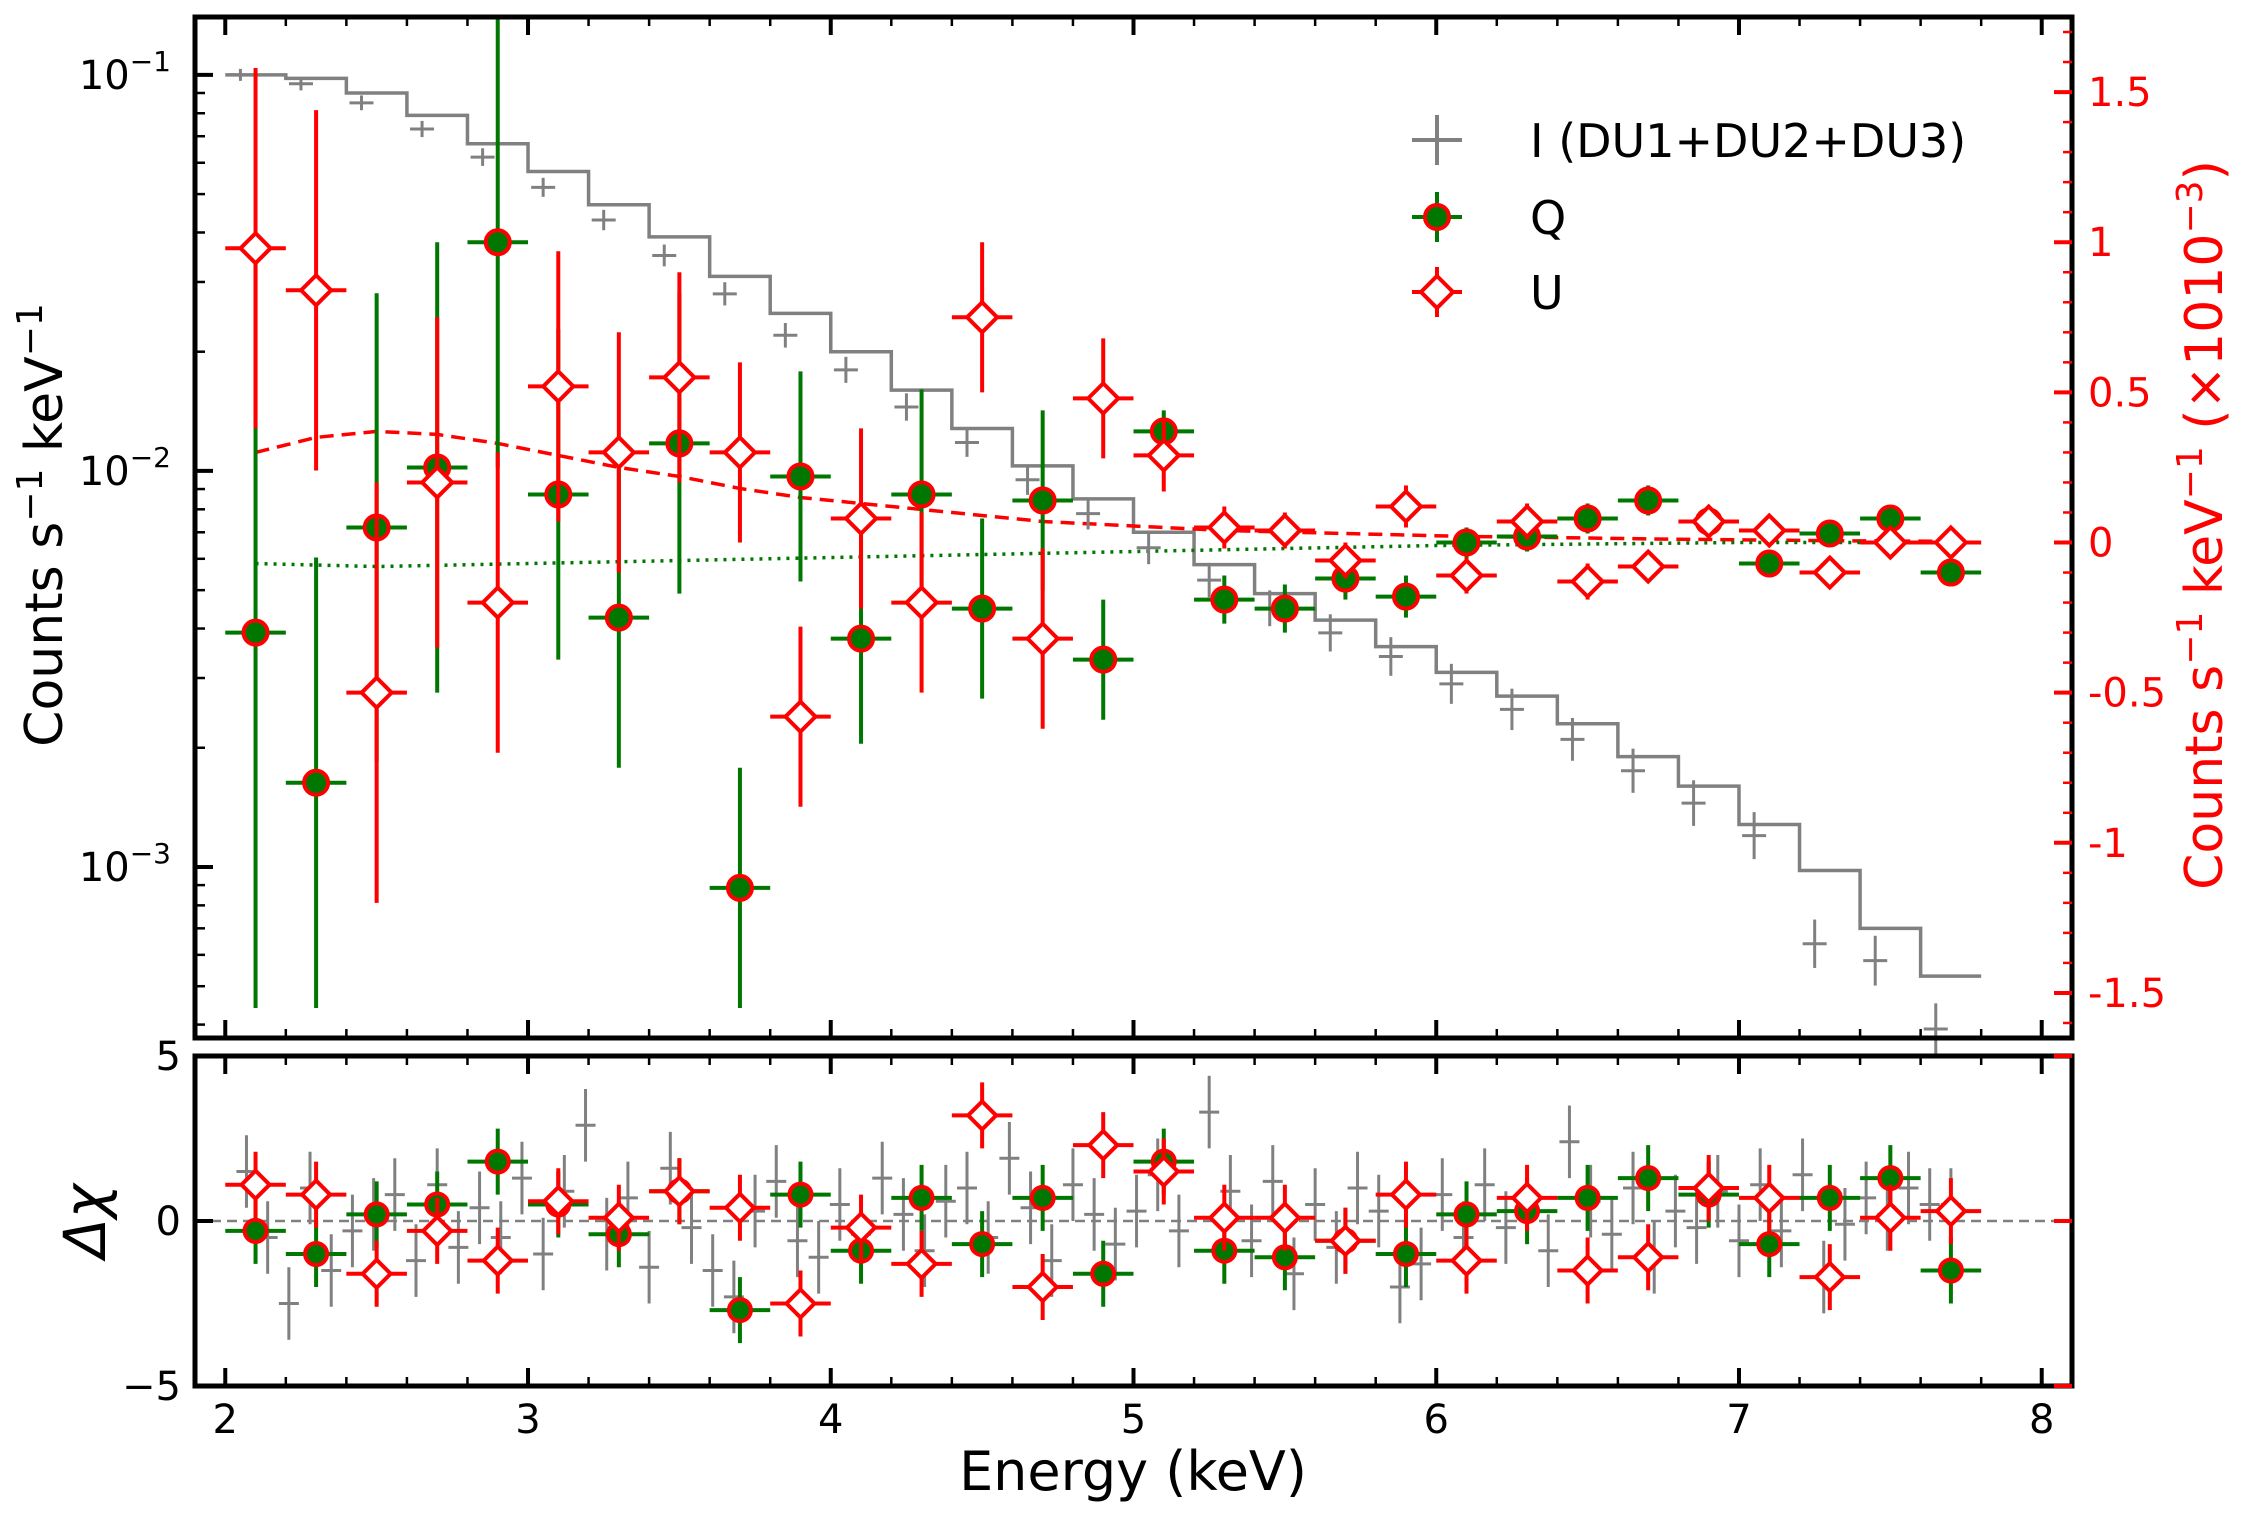  What do you see at coordinates (125, 864) in the screenshot?
I see `y-tick-label: 10⁻³` at bounding box center [125, 864].